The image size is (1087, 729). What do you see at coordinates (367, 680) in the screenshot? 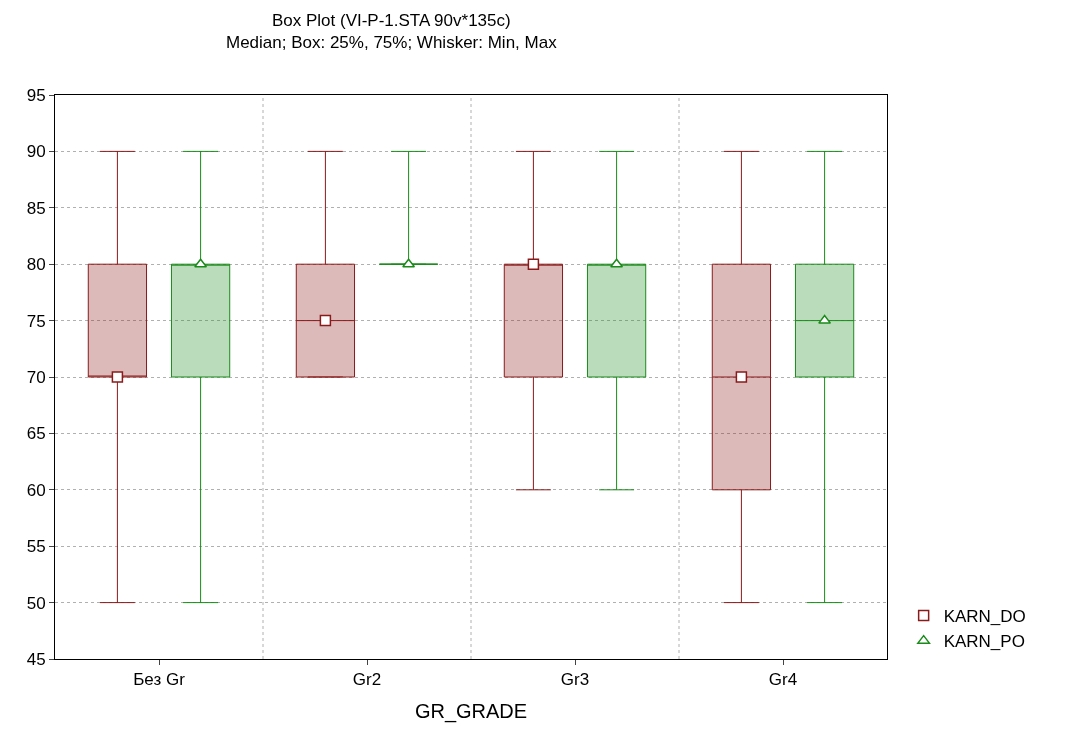
I see `x-tick-label: Gr2` at bounding box center [367, 680].